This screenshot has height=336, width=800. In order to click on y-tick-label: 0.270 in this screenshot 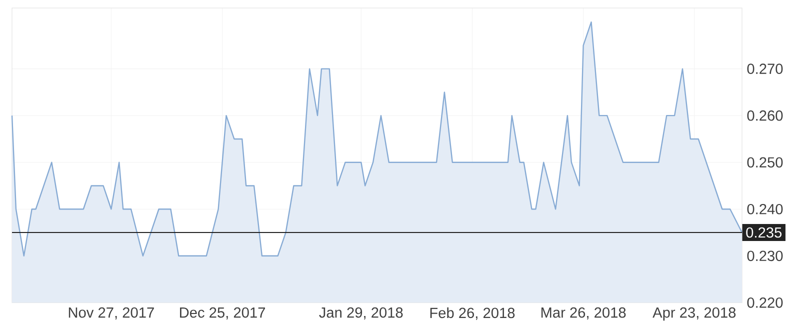, I will do `click(765, 69)`.